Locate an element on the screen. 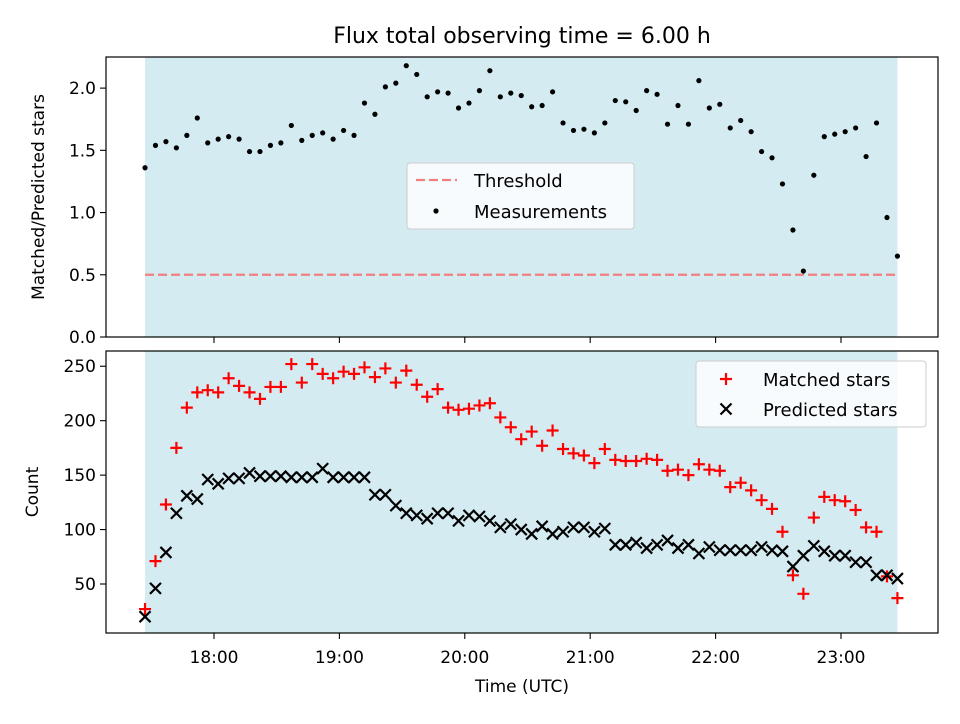  y-tick-label: 0.0 is located at coordinates (82, 338).